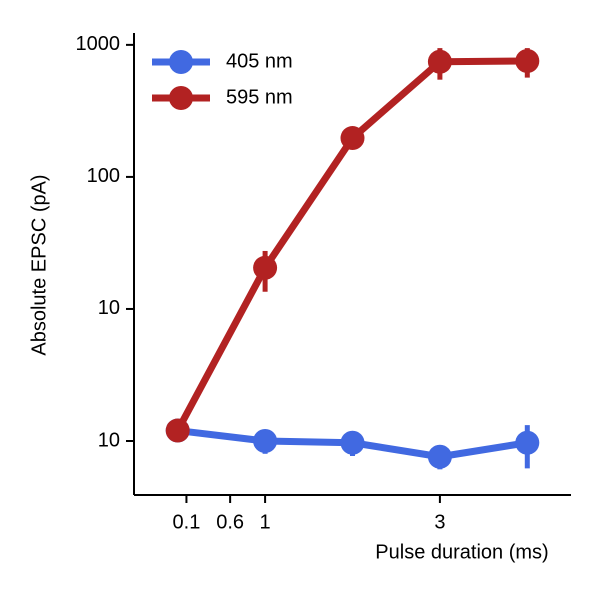 The width and height of the screenshot is (602, 598). What do you see at coordinates (230, 522) in the screenshot?
I see `x-tick-label: 0.6` at bounding box center [230, 522].